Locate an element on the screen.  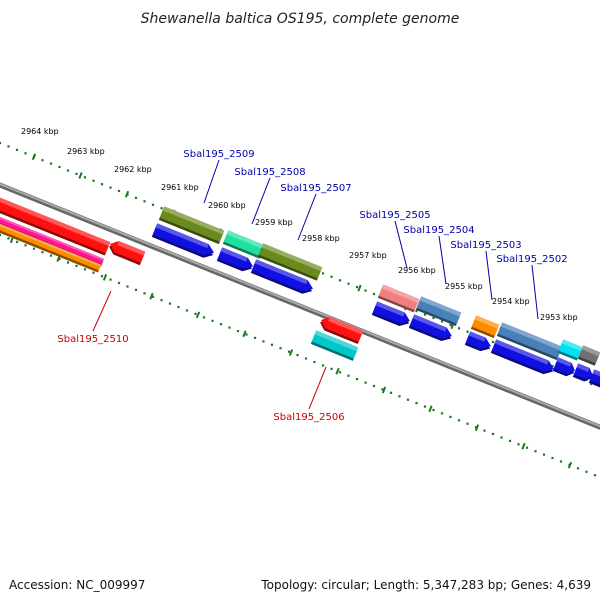
feature-gene-grey-highlight is located at coordinates (590, 351).